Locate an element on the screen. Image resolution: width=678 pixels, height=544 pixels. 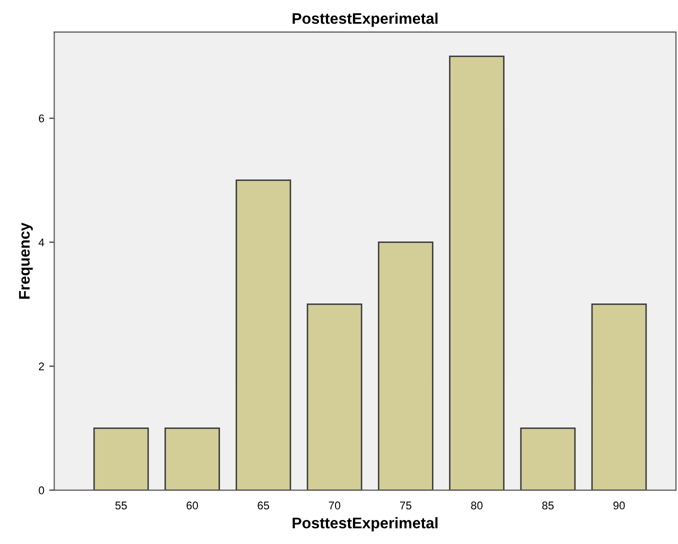
x-tick-label: 70 is located at coordinates (334, 506).